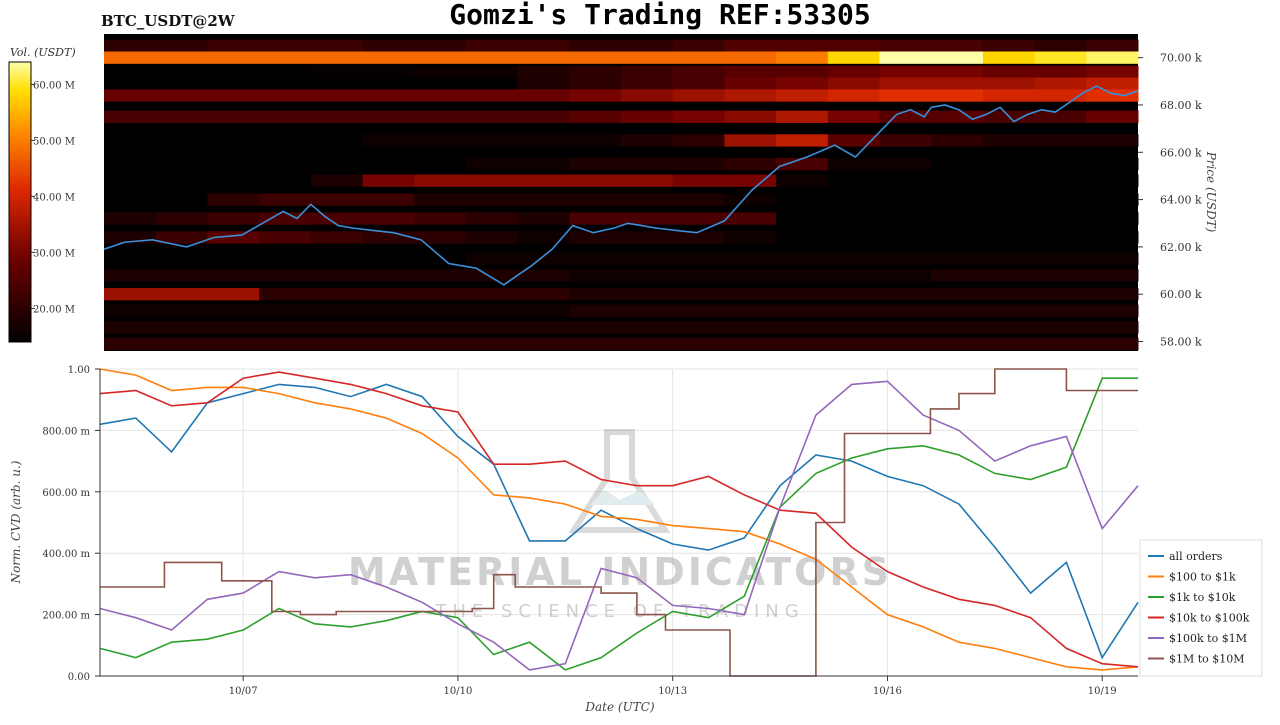 The width and height of the screenshot is (1280, 725). I want to click on colorbar-tick-label: 20.00 M, so click(54, 309).